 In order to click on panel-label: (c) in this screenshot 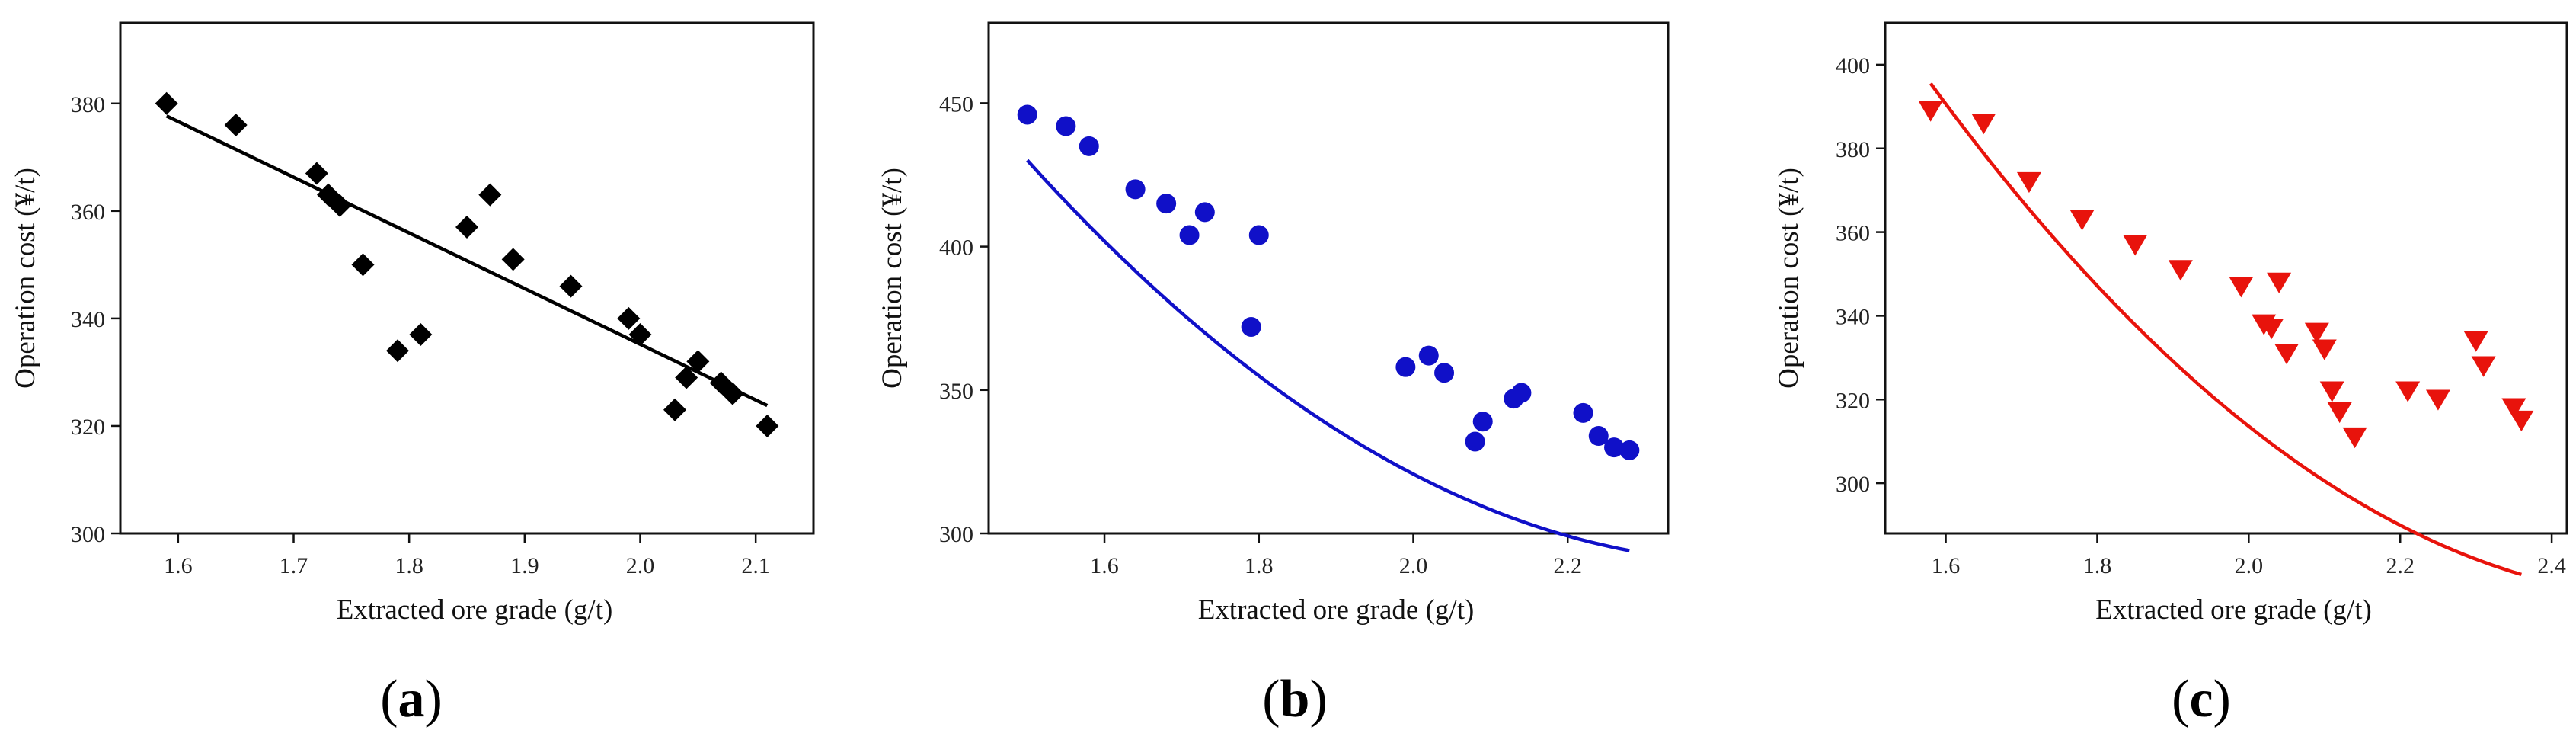, I will do `click(2201, 699)`.